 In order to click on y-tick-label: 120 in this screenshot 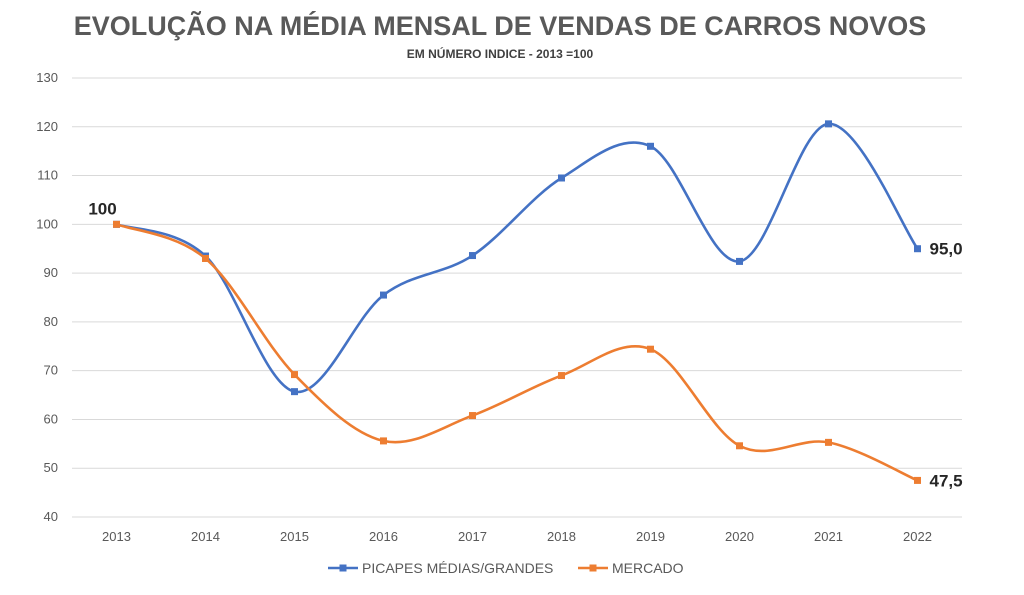, I will do `click(47, 126)`.